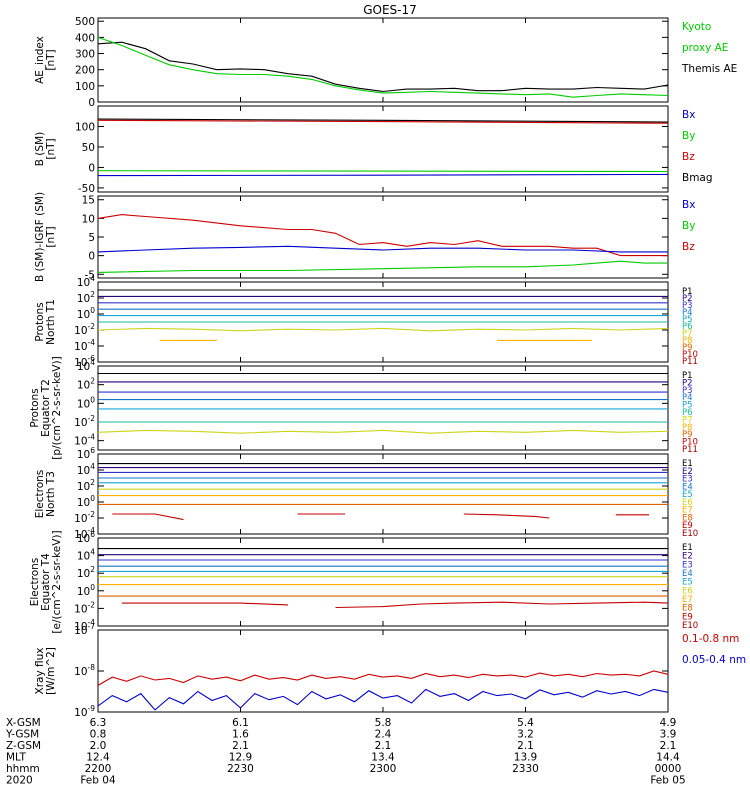 This screenshot has width=750, height=804. I want to click on ephemeris-value: 14.4, so click(668, 758).